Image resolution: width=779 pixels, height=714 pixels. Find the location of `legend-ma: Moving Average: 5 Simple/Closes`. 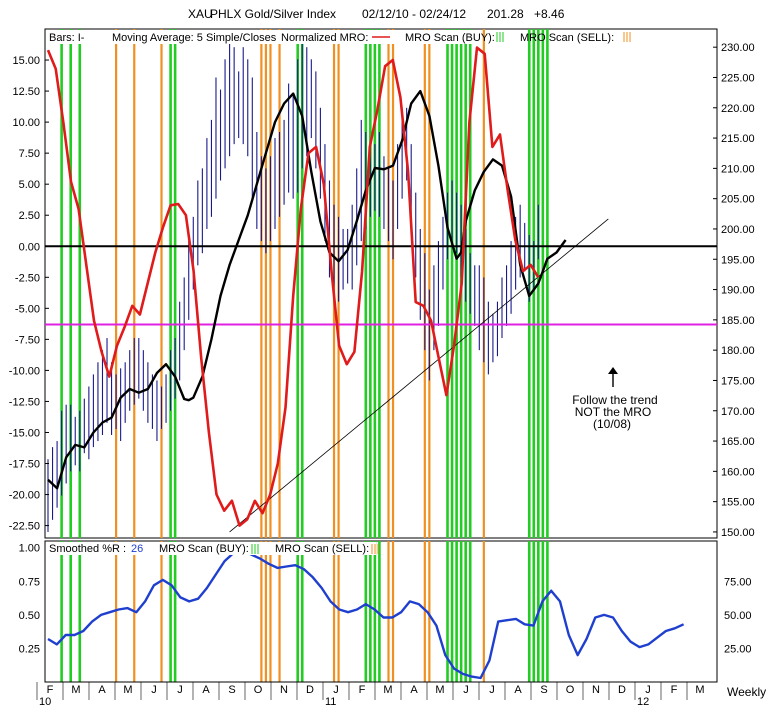

legend-ma: Moving Average: 5 Simple/Closes is located at coordinates (194, 38).